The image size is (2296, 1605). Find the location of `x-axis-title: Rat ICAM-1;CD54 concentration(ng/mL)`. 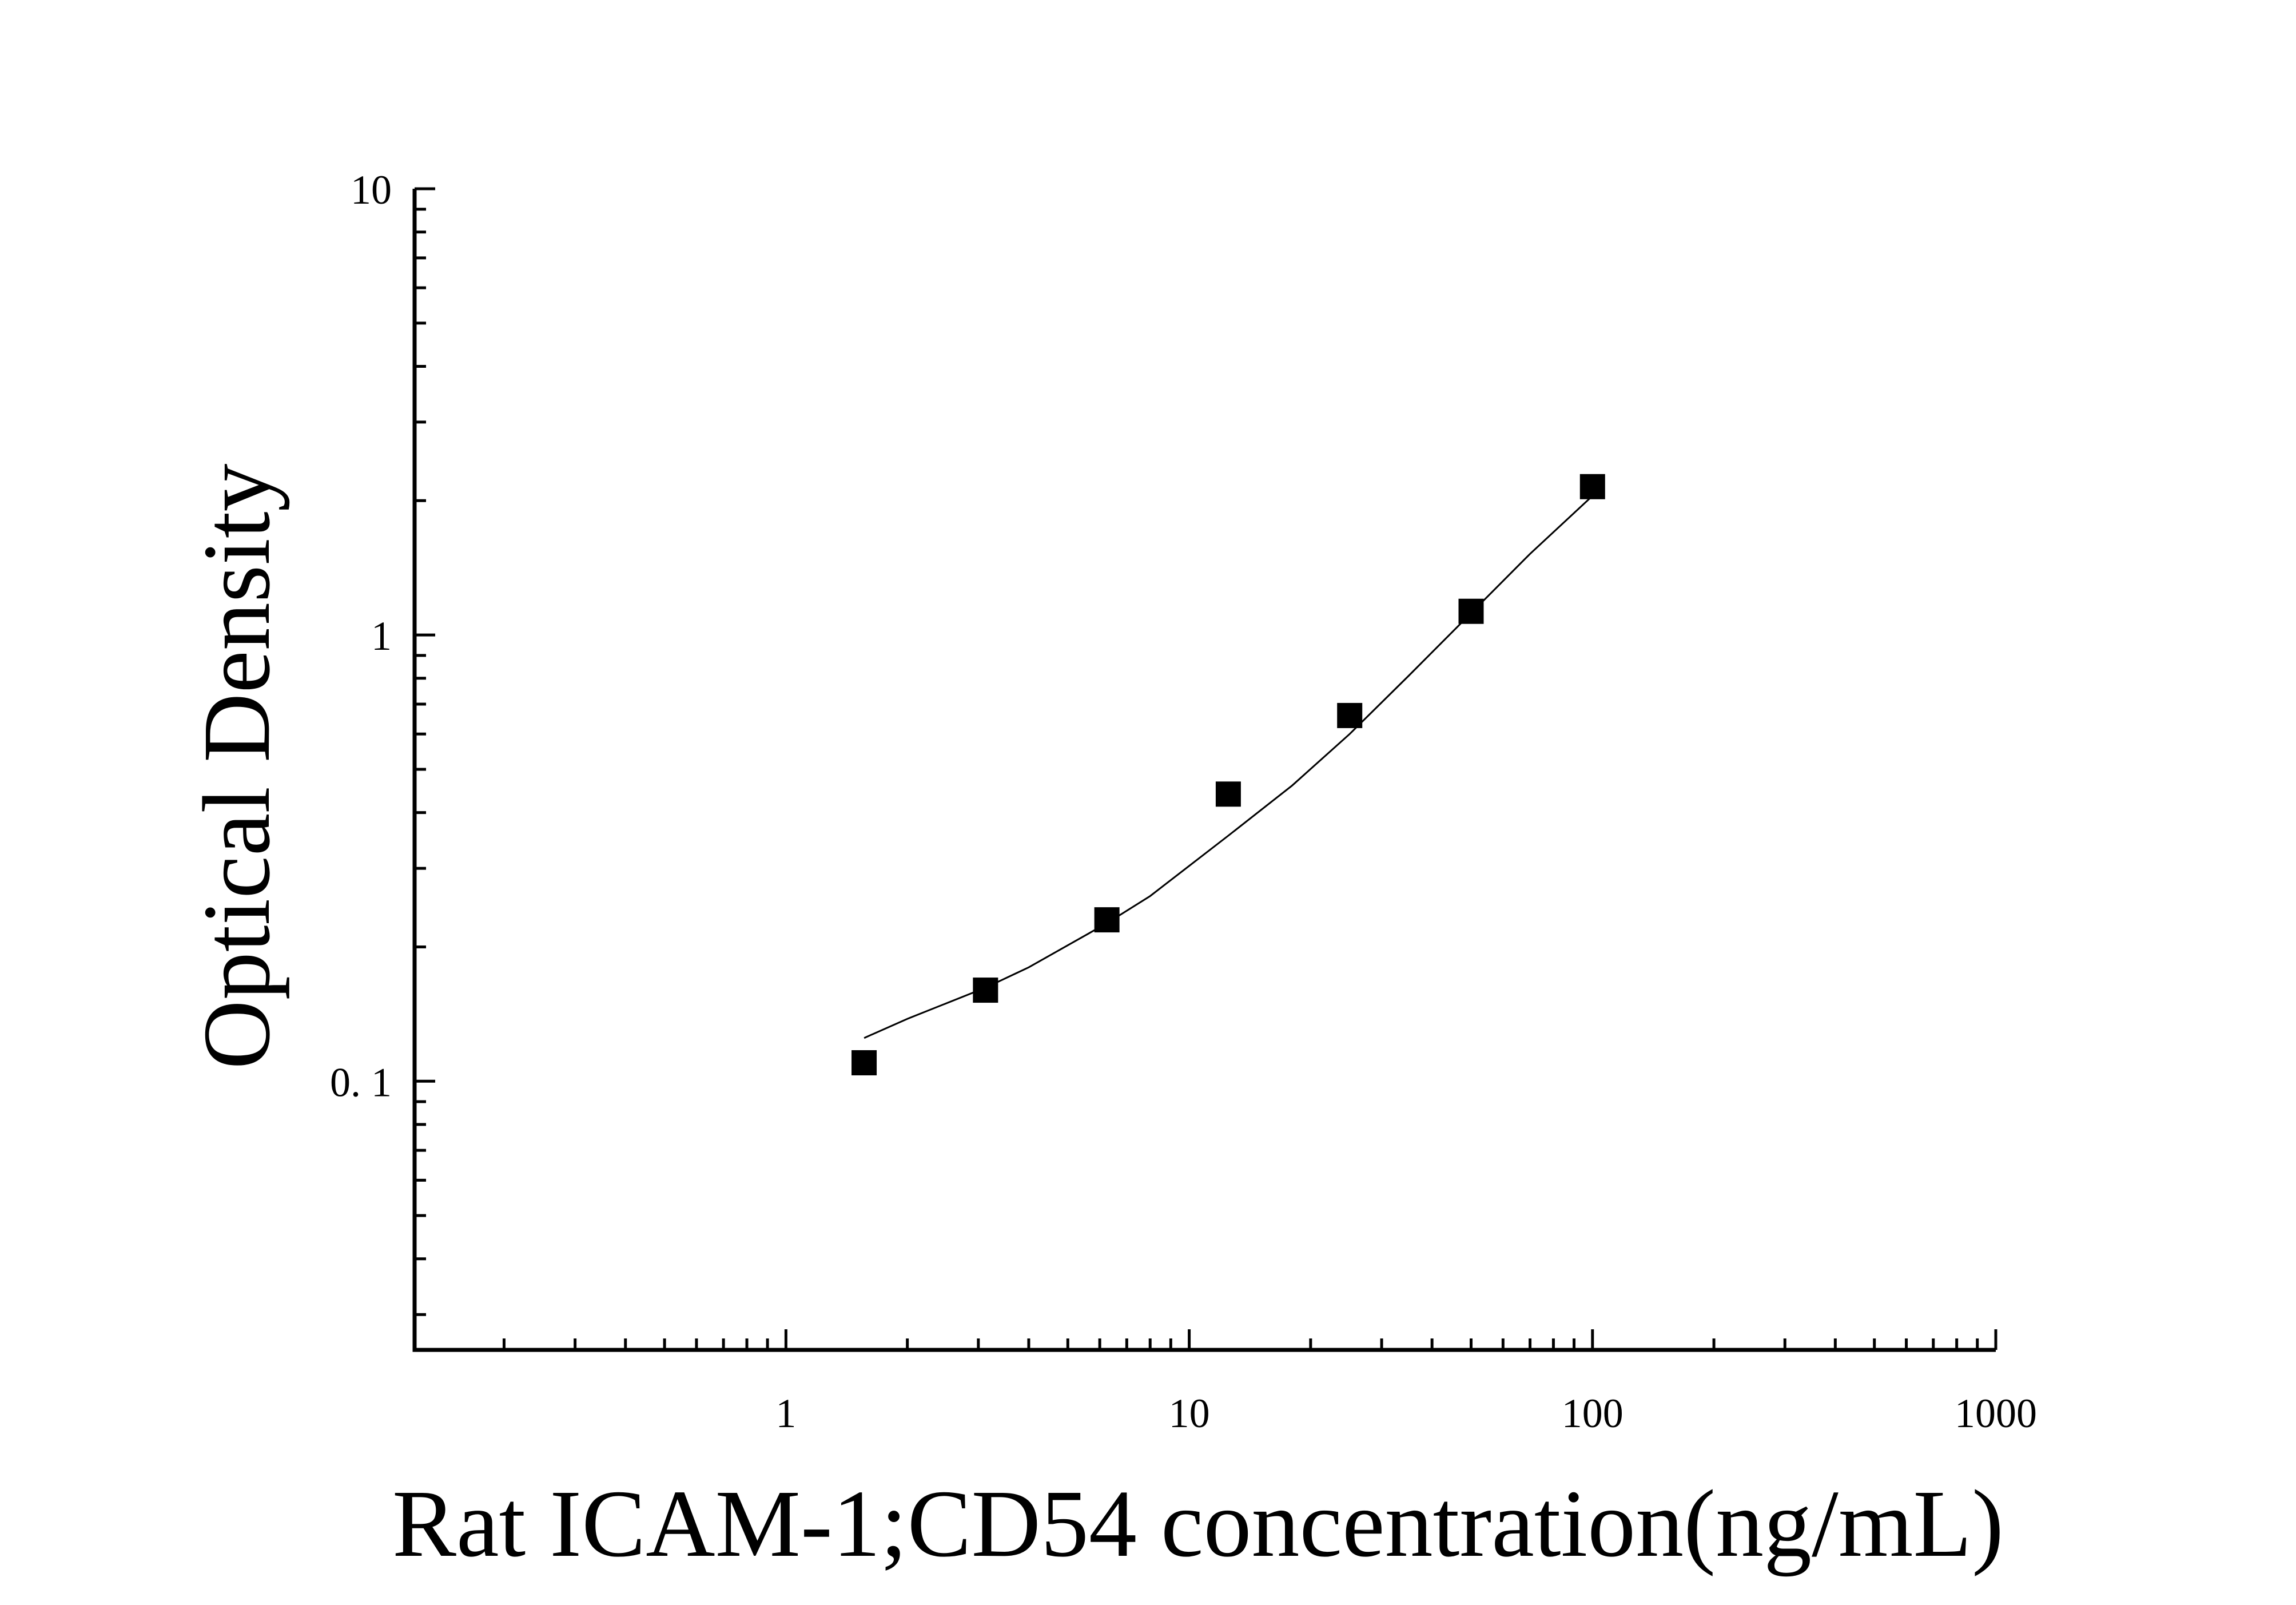

x-axis-title: Rat ICAM-1;CD54 concentration(ng/mL) is located at coordinates (1198, 1524).